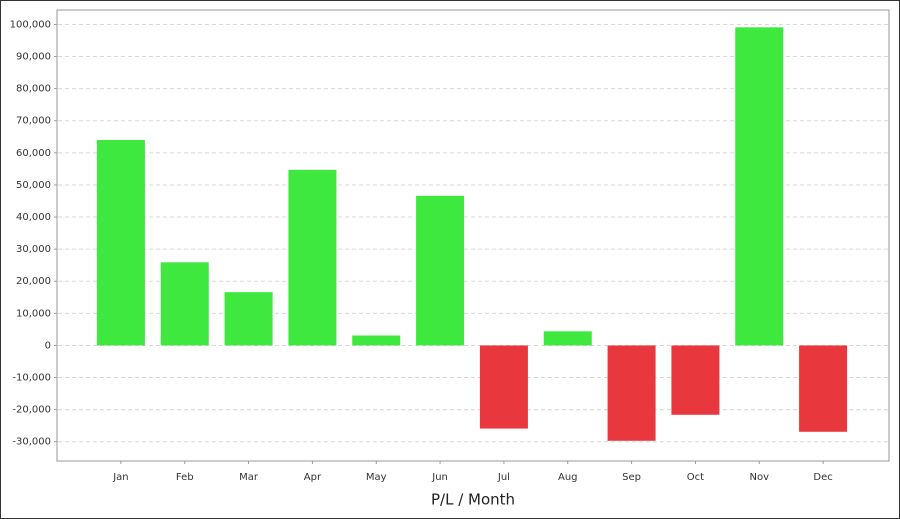  What do you see at coordinates (631, 477) in the screenshot?
I see `x-tick-label: Sep` at bounding box center [631, 477].